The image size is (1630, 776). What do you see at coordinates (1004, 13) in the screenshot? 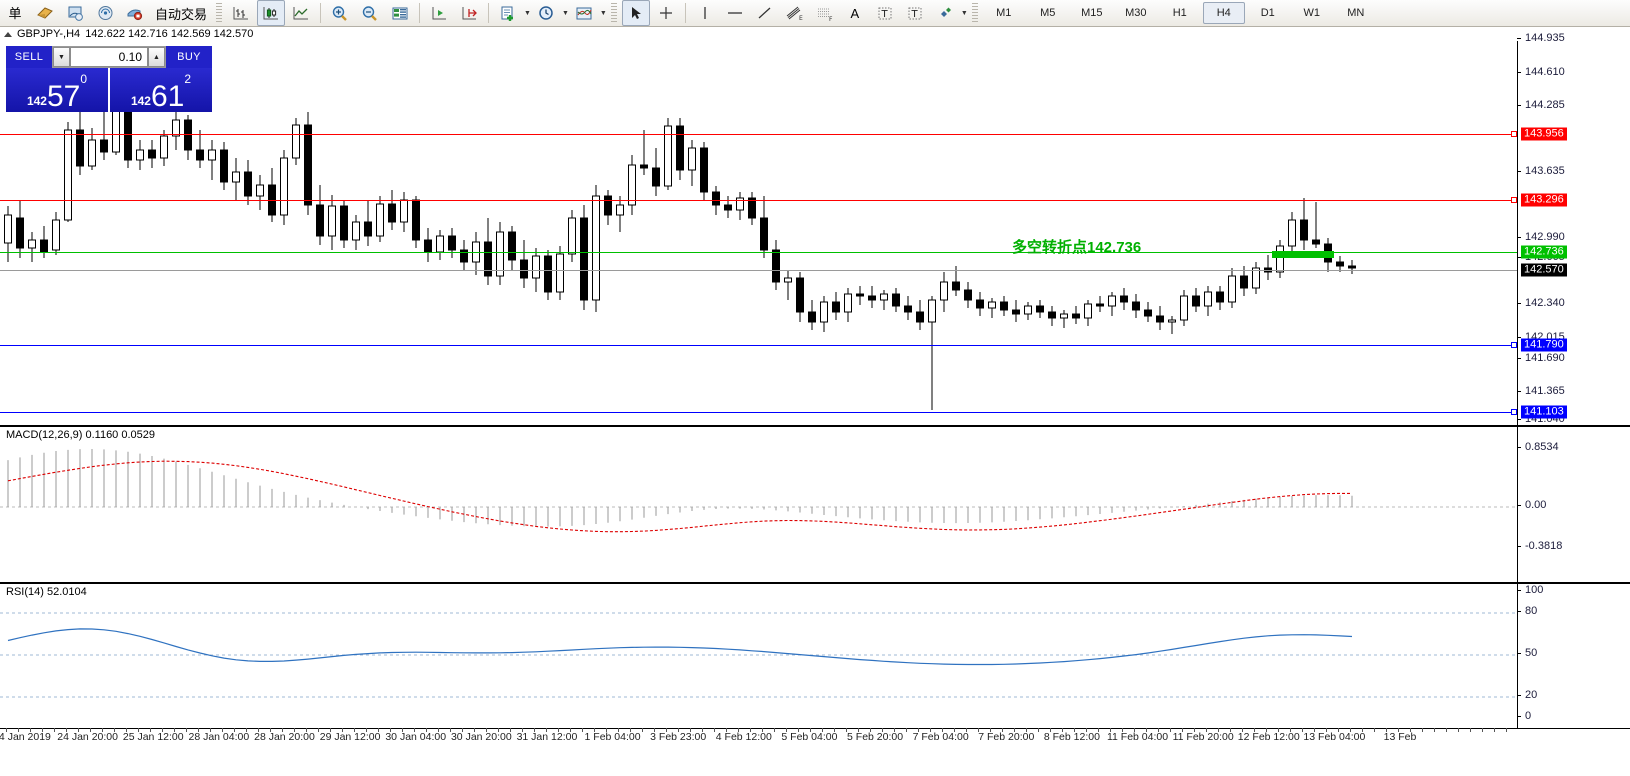
I see `timeframe-m1: M1` at bounding box center [1004, 13].